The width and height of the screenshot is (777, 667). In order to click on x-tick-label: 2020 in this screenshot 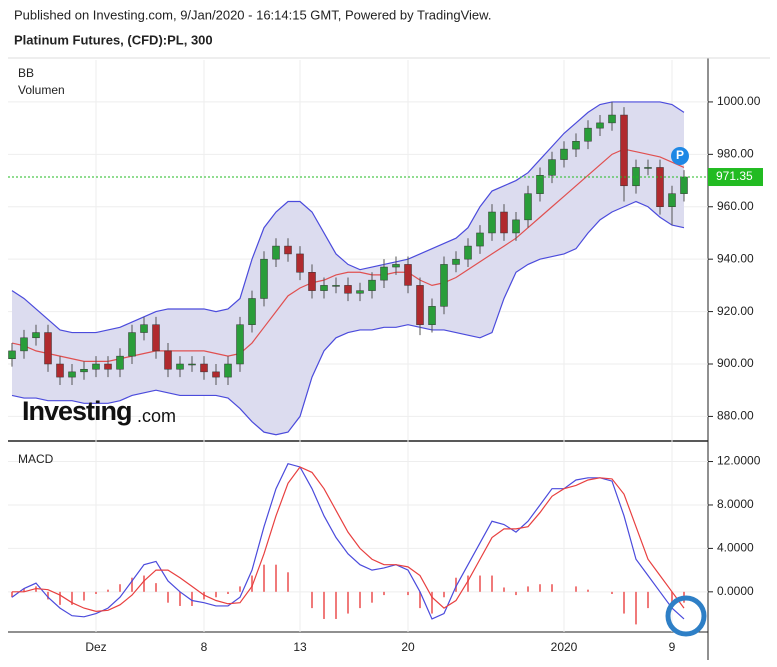, I will do `click(564, 647)`.